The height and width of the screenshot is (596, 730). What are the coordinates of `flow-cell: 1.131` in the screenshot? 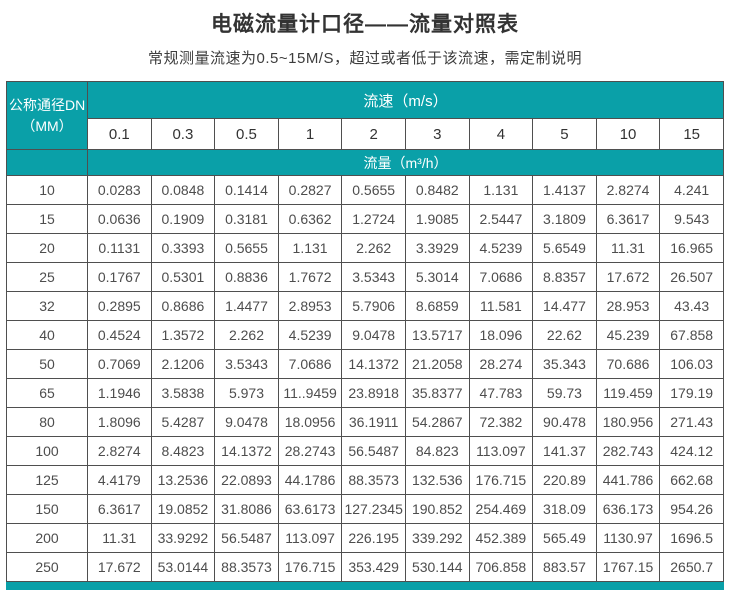 It's located at (310, 248).